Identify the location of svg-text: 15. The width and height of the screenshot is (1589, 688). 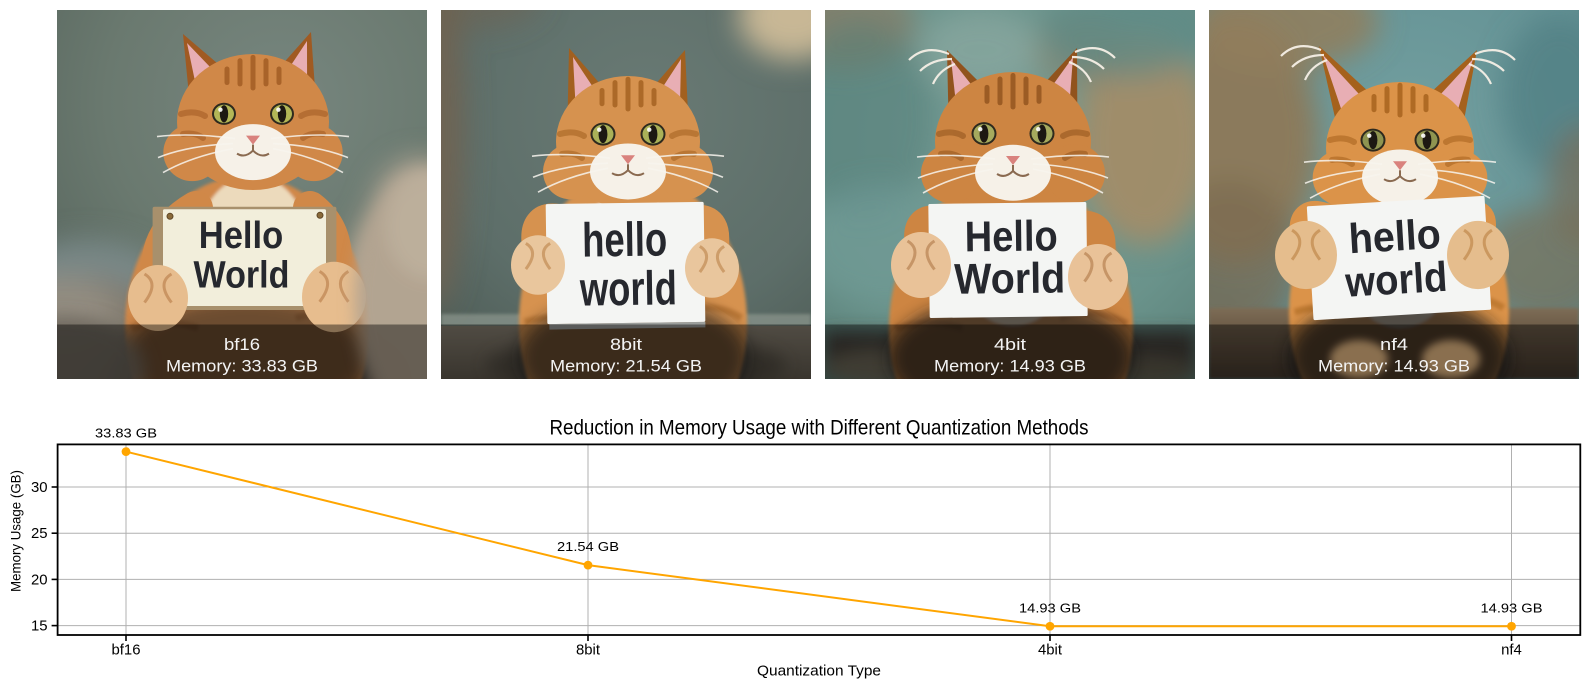
(39, 627).